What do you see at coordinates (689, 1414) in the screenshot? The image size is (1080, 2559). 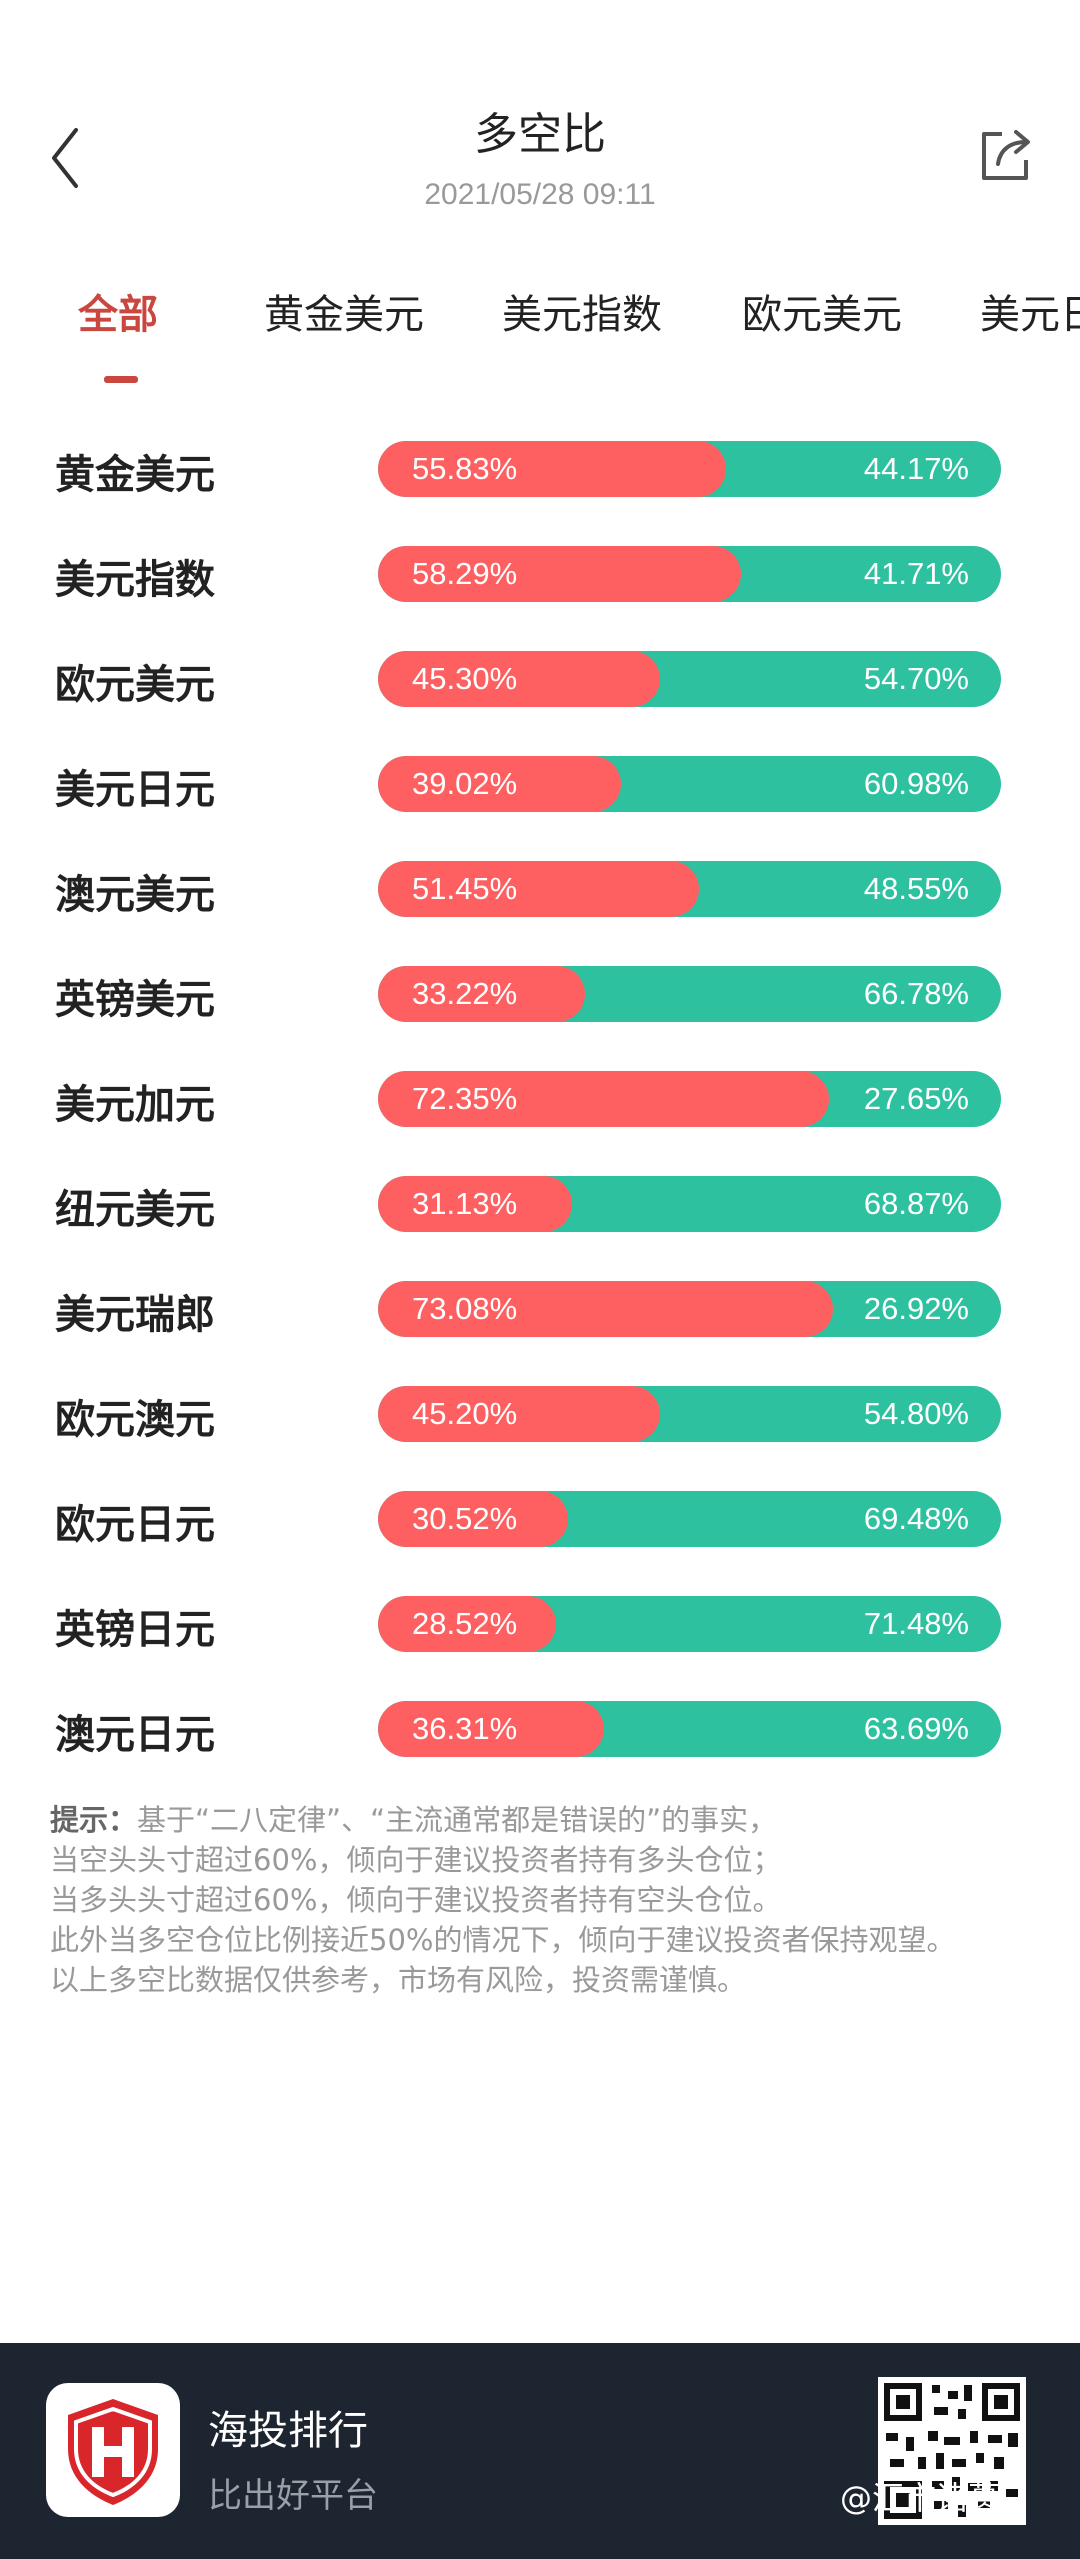 I see `ratio-bar: 45.20% 54.80%` at bounding box center [689, 1414].